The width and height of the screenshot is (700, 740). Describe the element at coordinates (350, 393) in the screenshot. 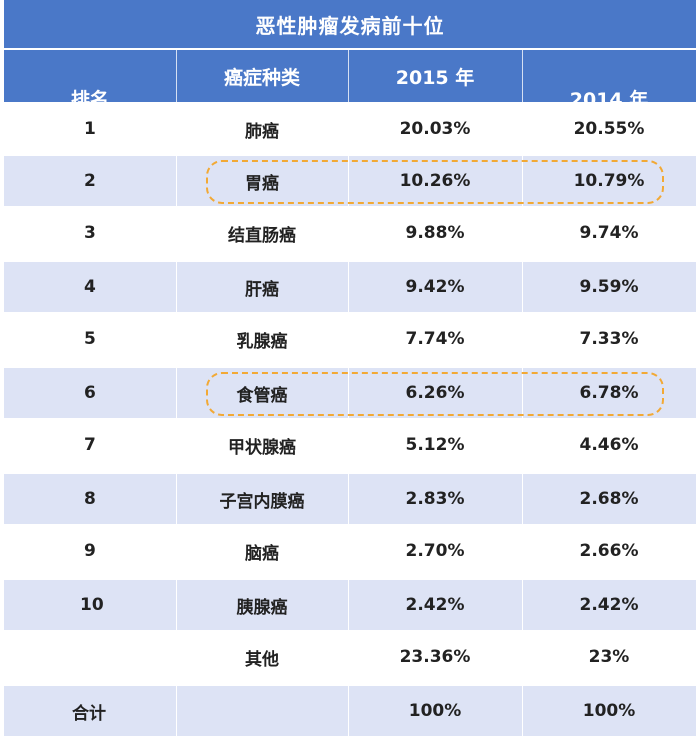

I see `table-row: 6 食管癌 6.26% 6.78%` at that location.